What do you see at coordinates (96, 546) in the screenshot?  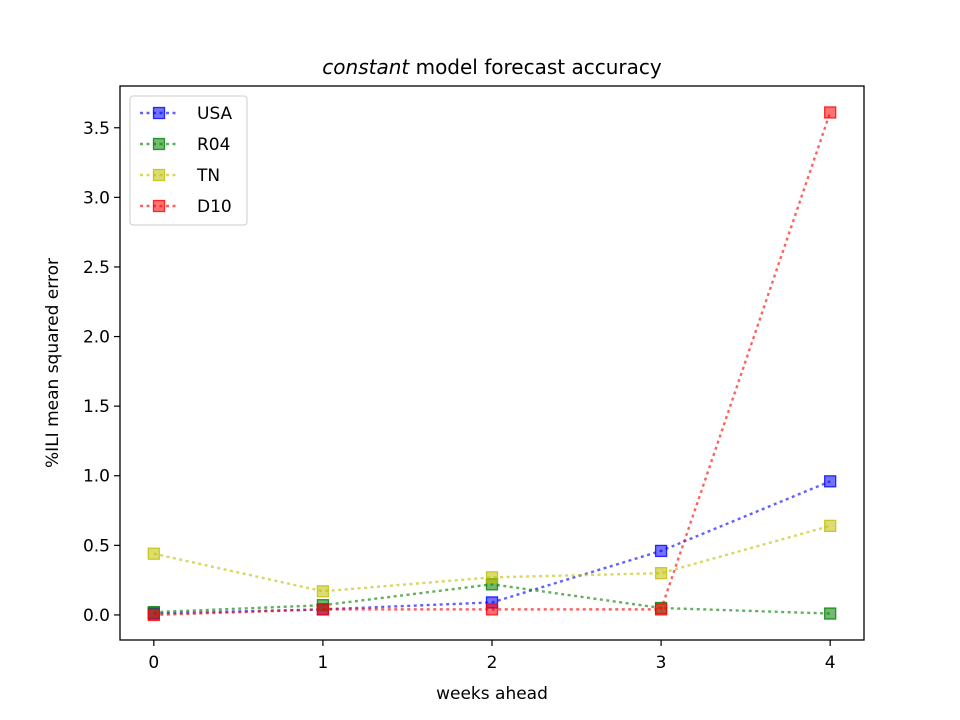 I see `y-tick-label: 0.5` at bounding box center [96, 546].